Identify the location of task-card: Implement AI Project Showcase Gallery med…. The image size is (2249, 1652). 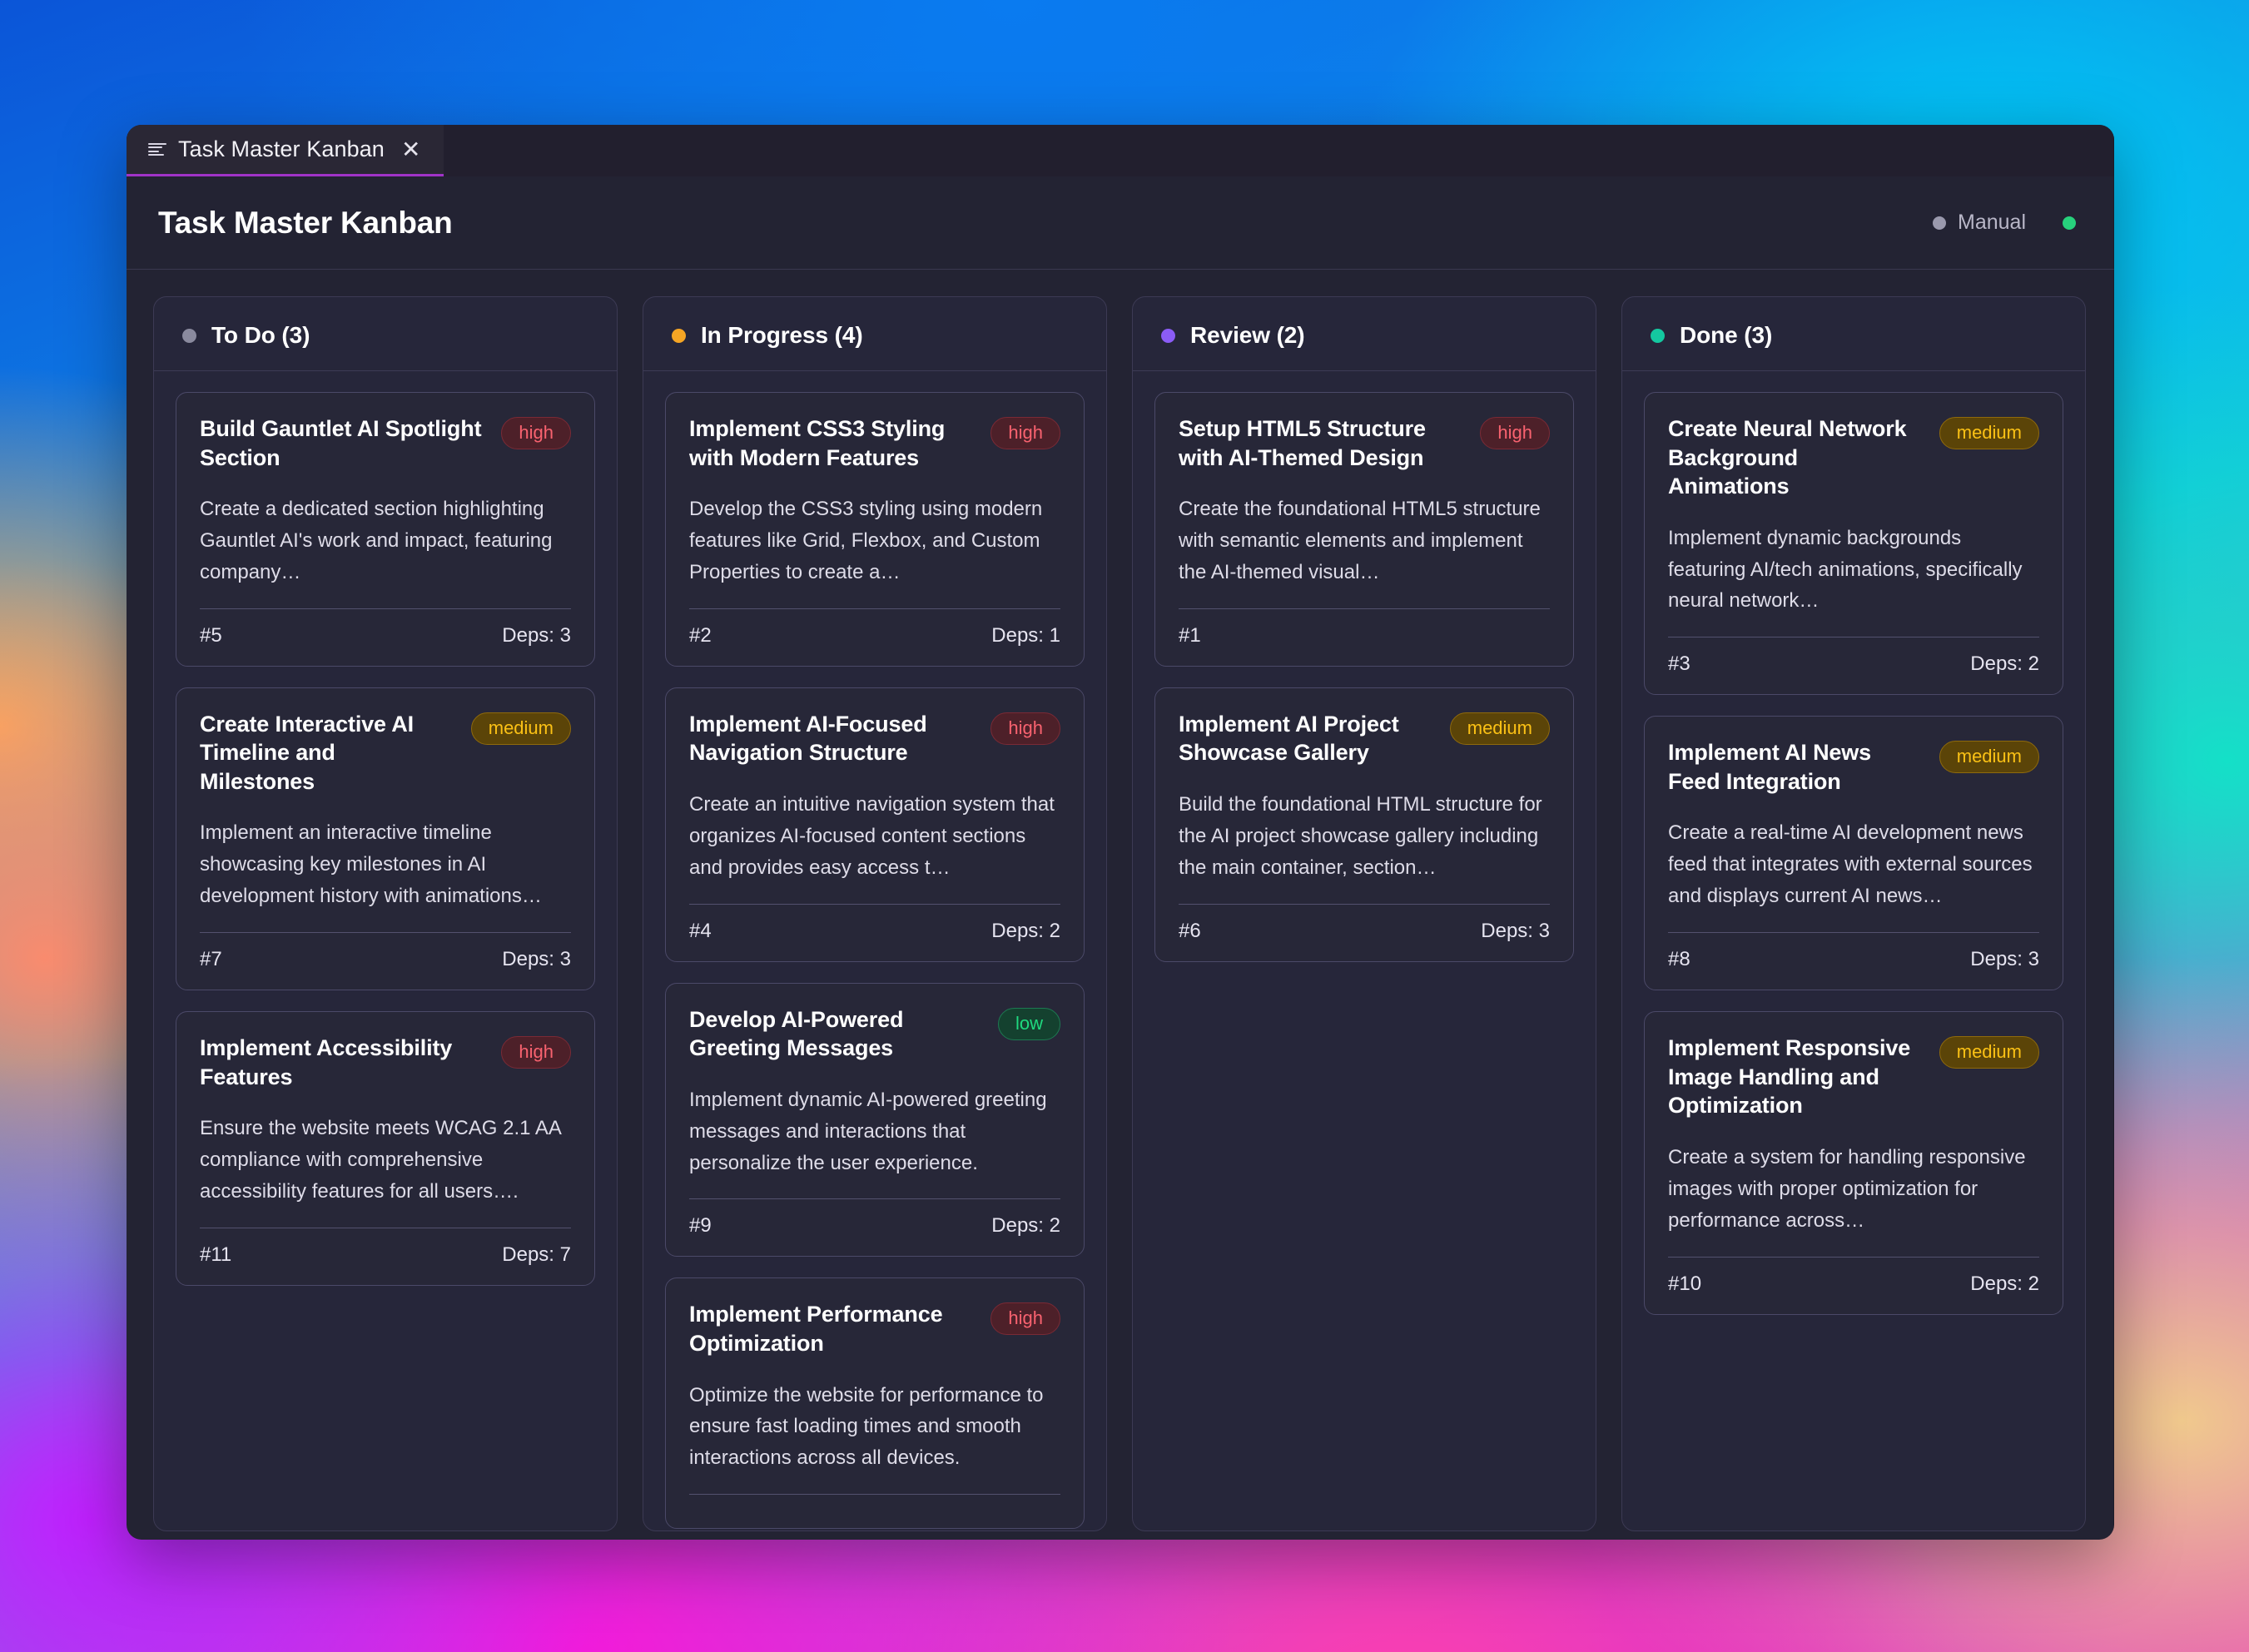
(1364, 824).